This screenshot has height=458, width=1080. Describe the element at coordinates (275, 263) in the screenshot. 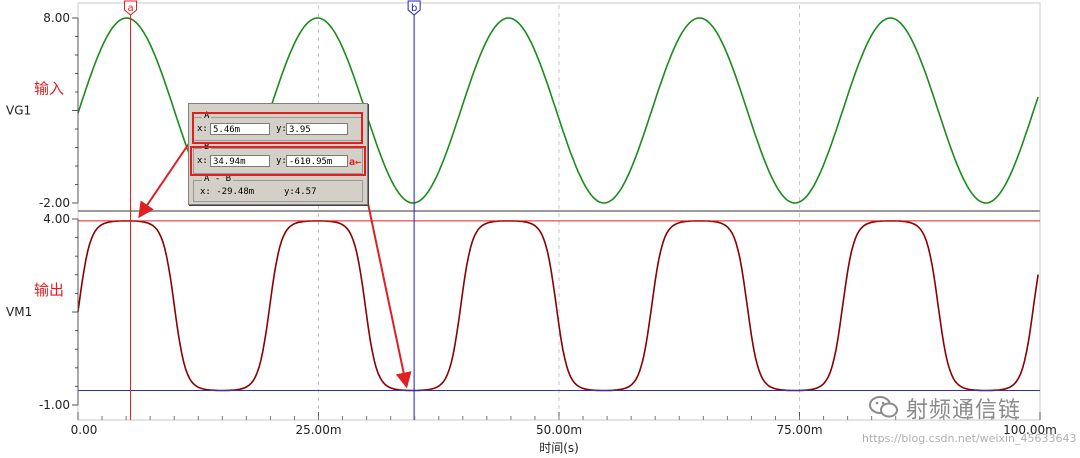

I see `annotation-arrows` at that location.